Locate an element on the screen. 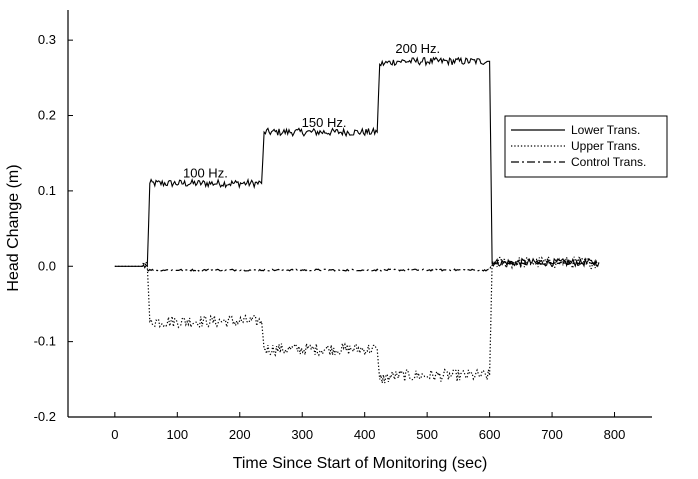  legend: Lower Trans. Upper Trans. Control Trans. is located at coordinates (586, 146).